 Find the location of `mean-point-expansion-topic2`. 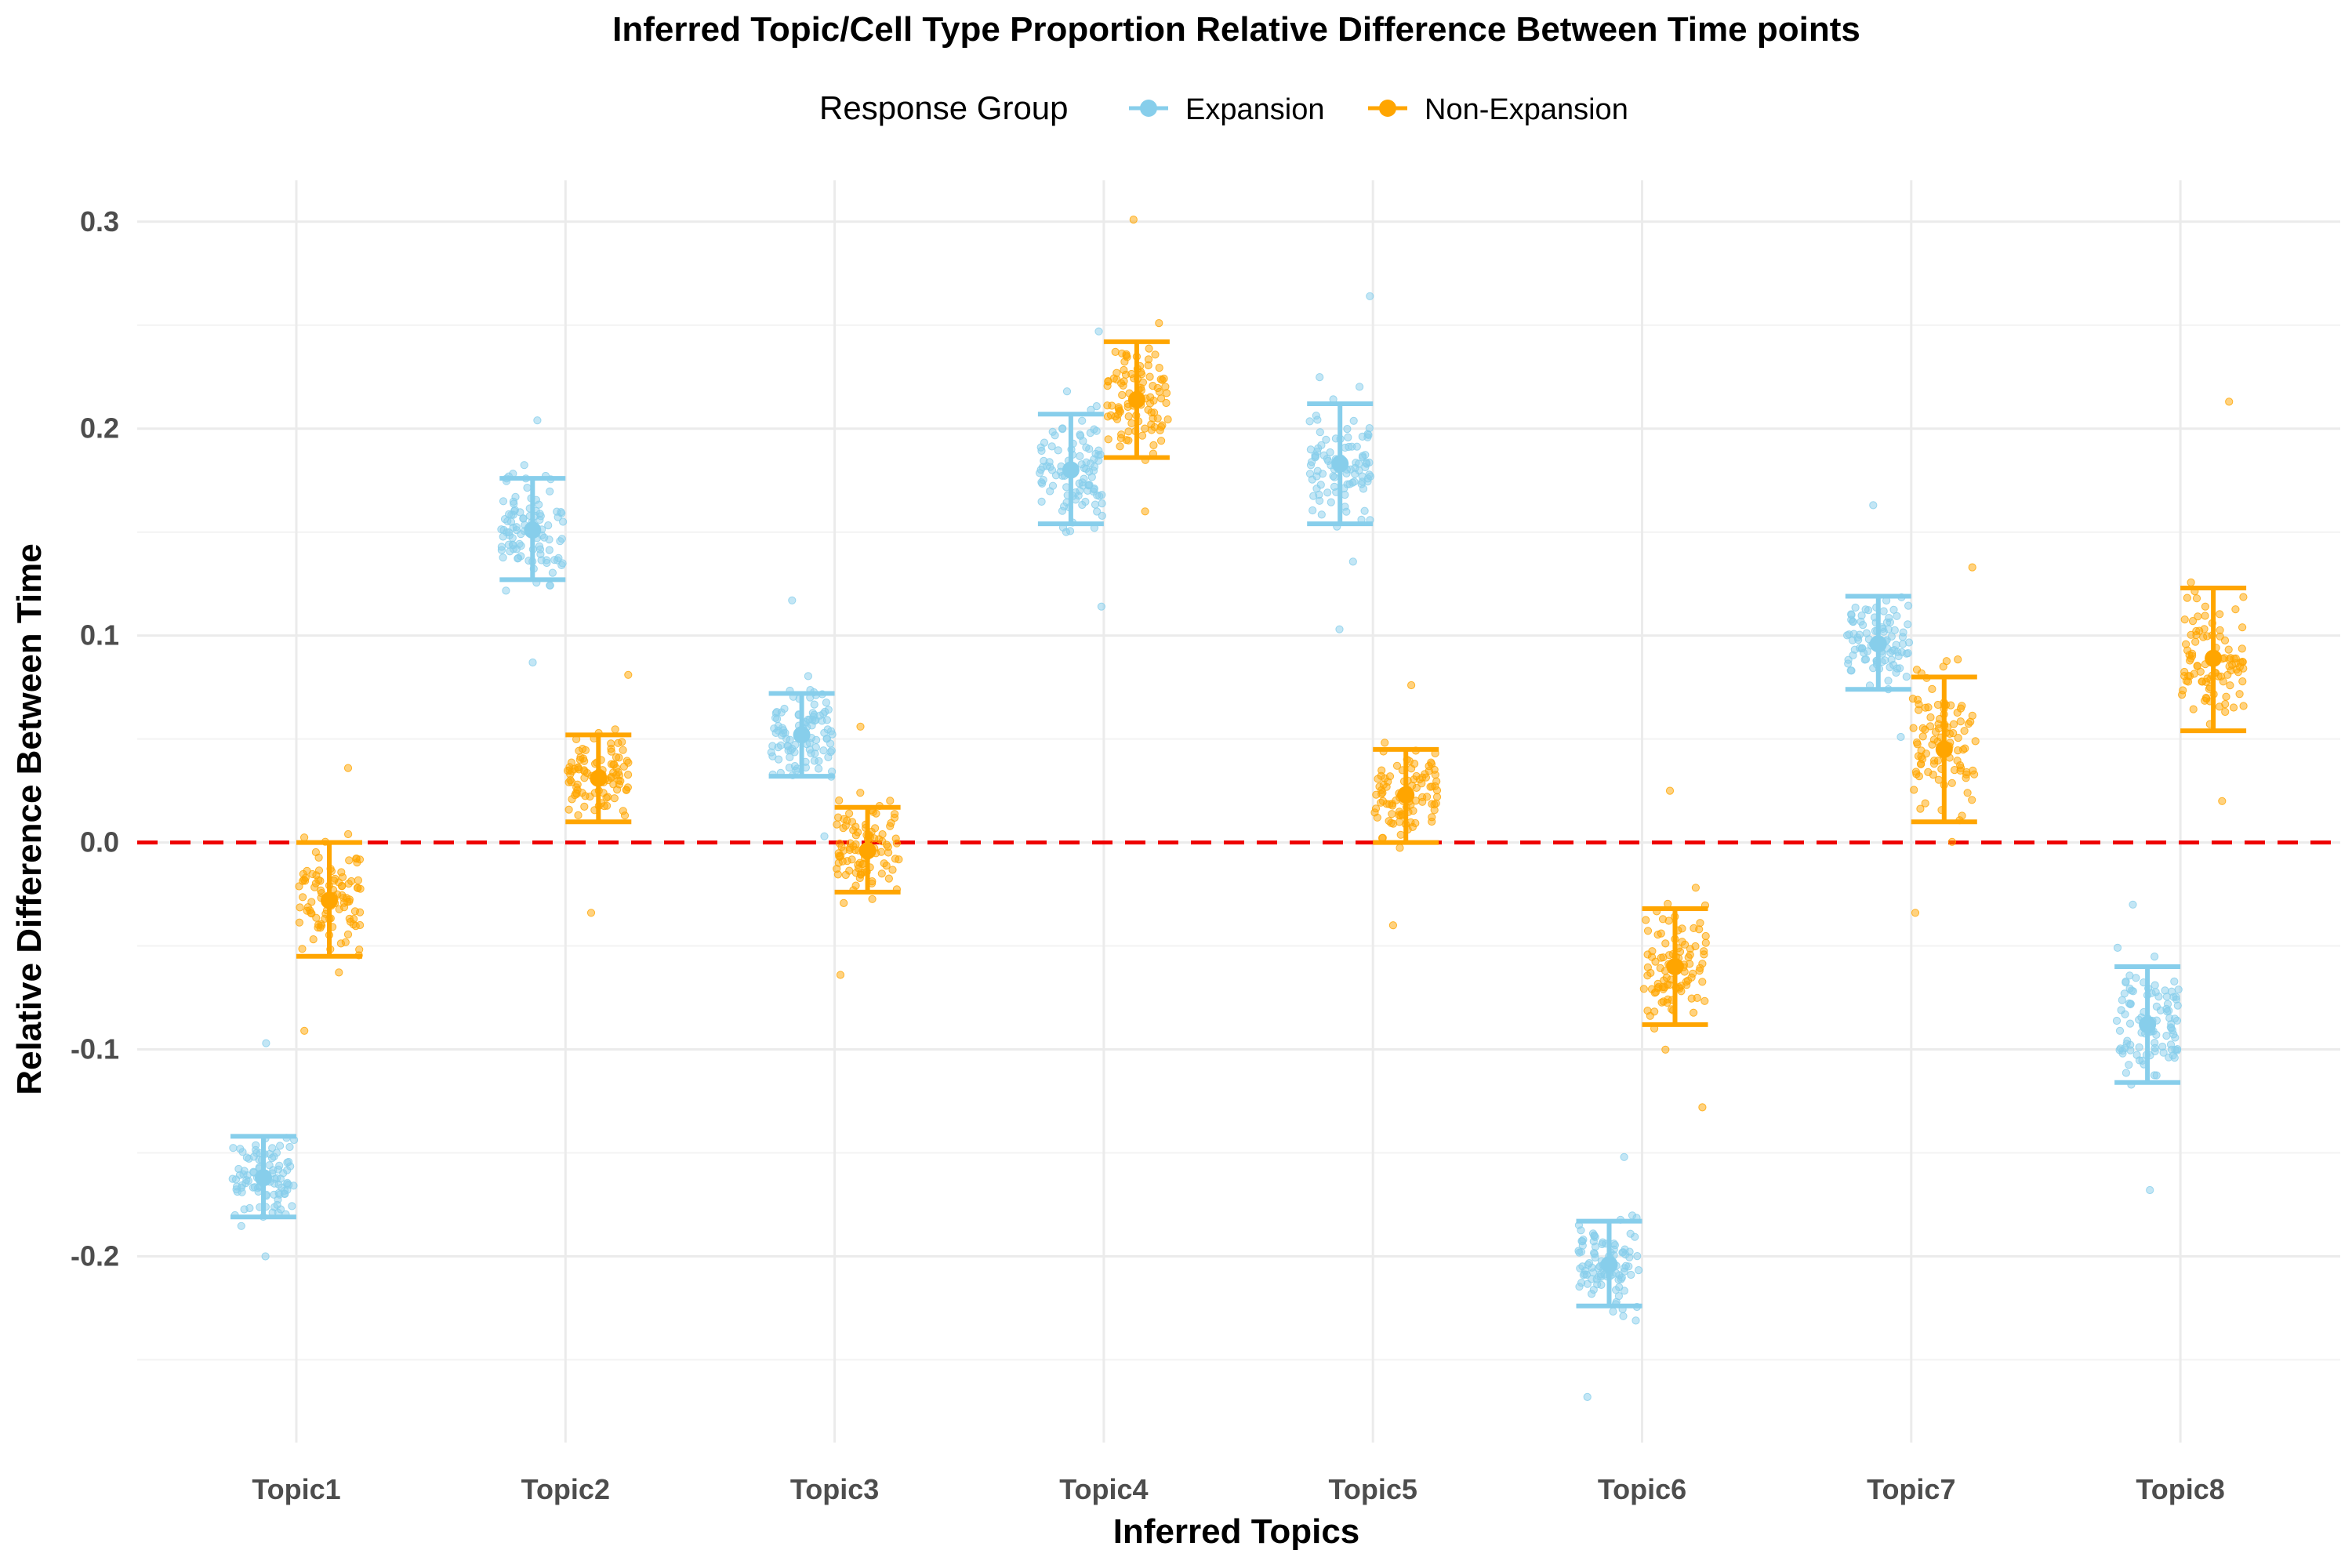

mean-point-expansion-topic2 is located at coordinates (533, 530).